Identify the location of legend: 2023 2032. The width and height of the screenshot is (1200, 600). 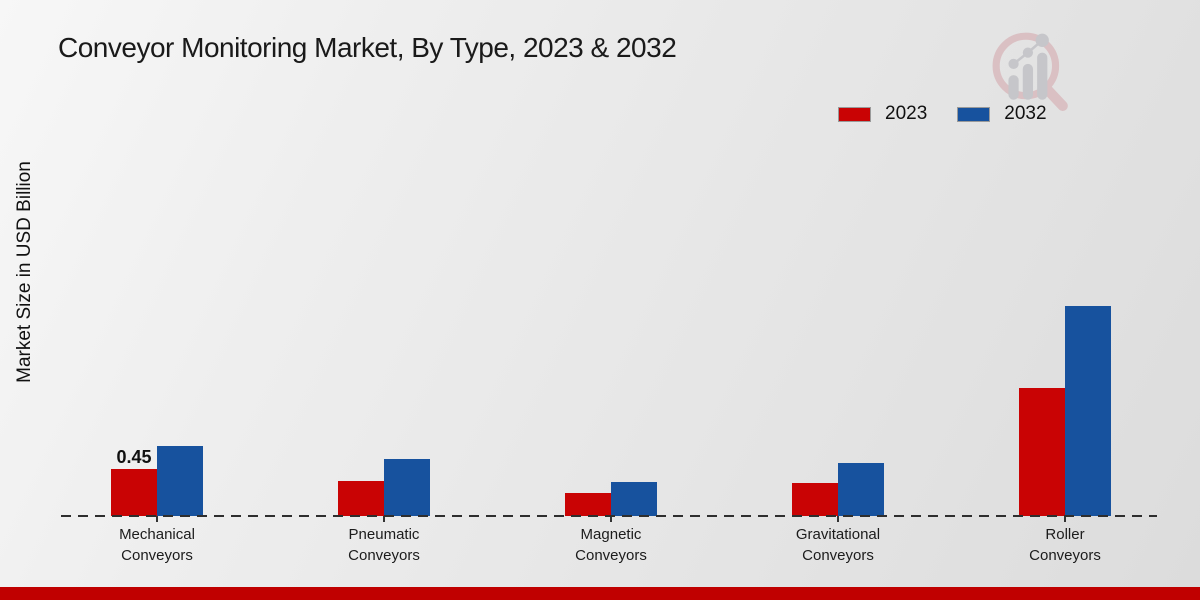
(942, 114).